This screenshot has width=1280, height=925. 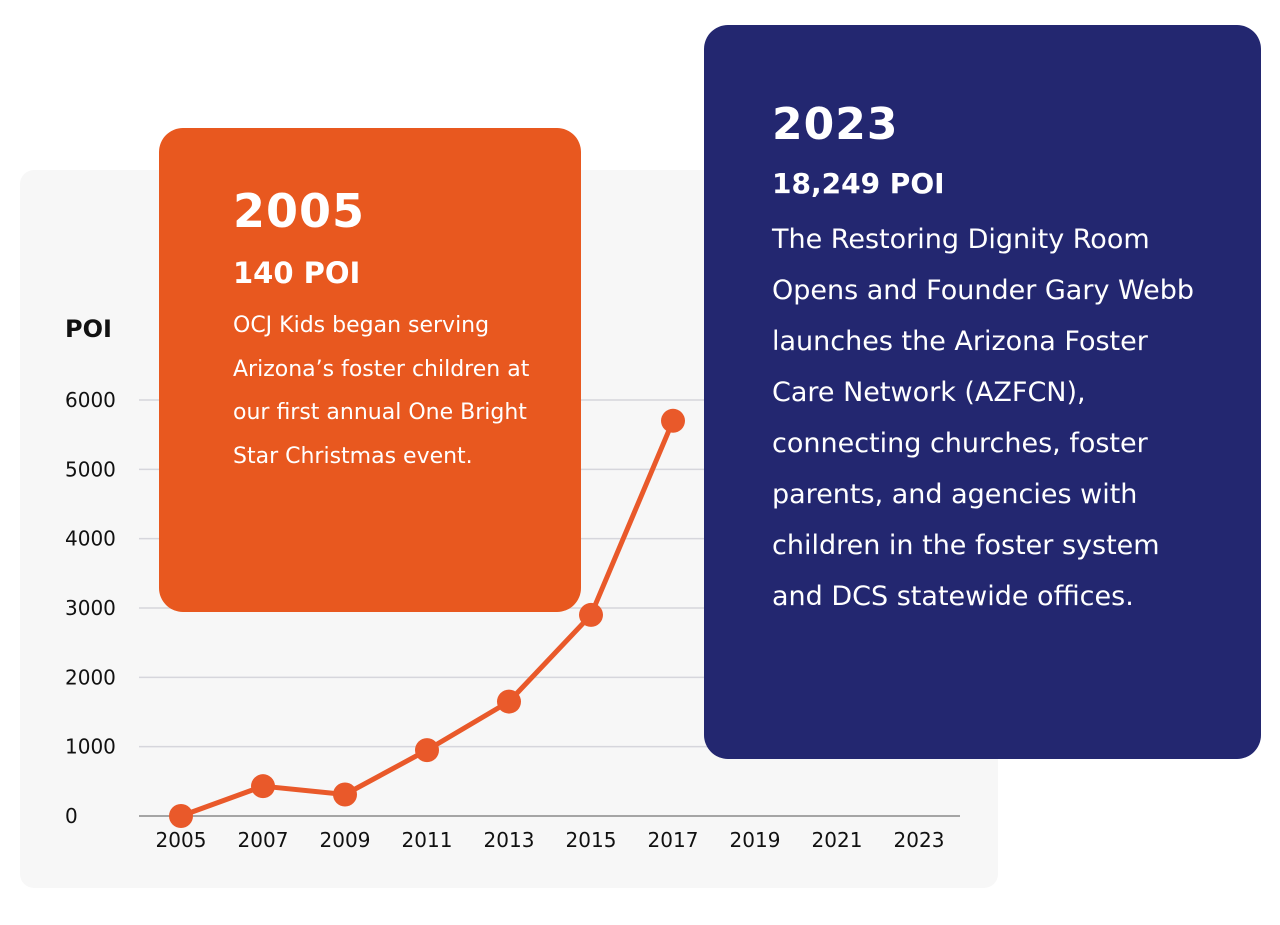 What do you see at coordinates (345, 840) in the screenshot?
I see `x-tick-label: 2009` at bounding box center [345, 840].